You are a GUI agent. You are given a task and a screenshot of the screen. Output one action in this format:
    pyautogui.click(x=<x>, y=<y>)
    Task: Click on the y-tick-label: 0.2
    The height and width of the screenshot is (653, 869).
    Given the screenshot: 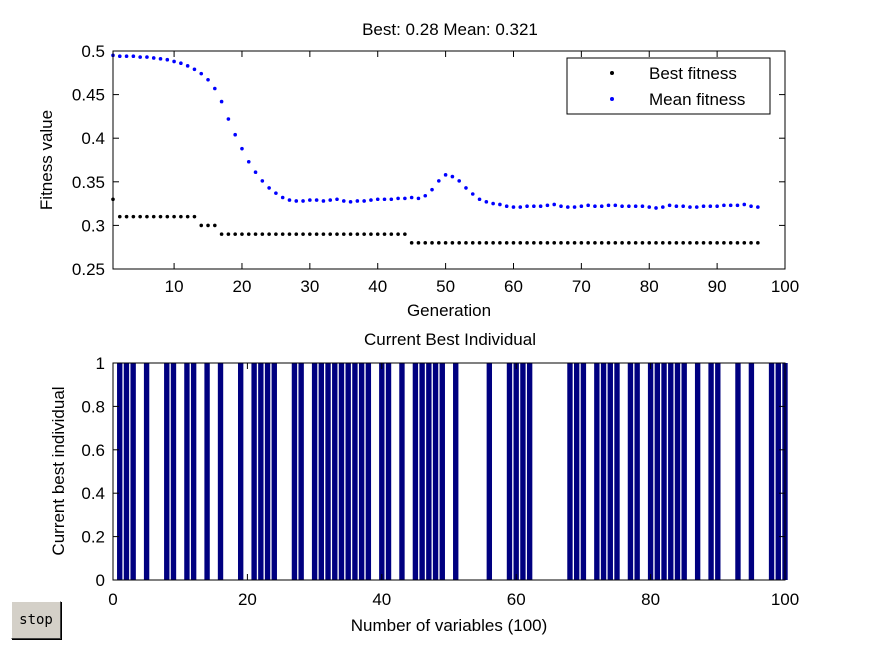 What is the action you would take?
    pyautogui.click(x=93, y=537)
    